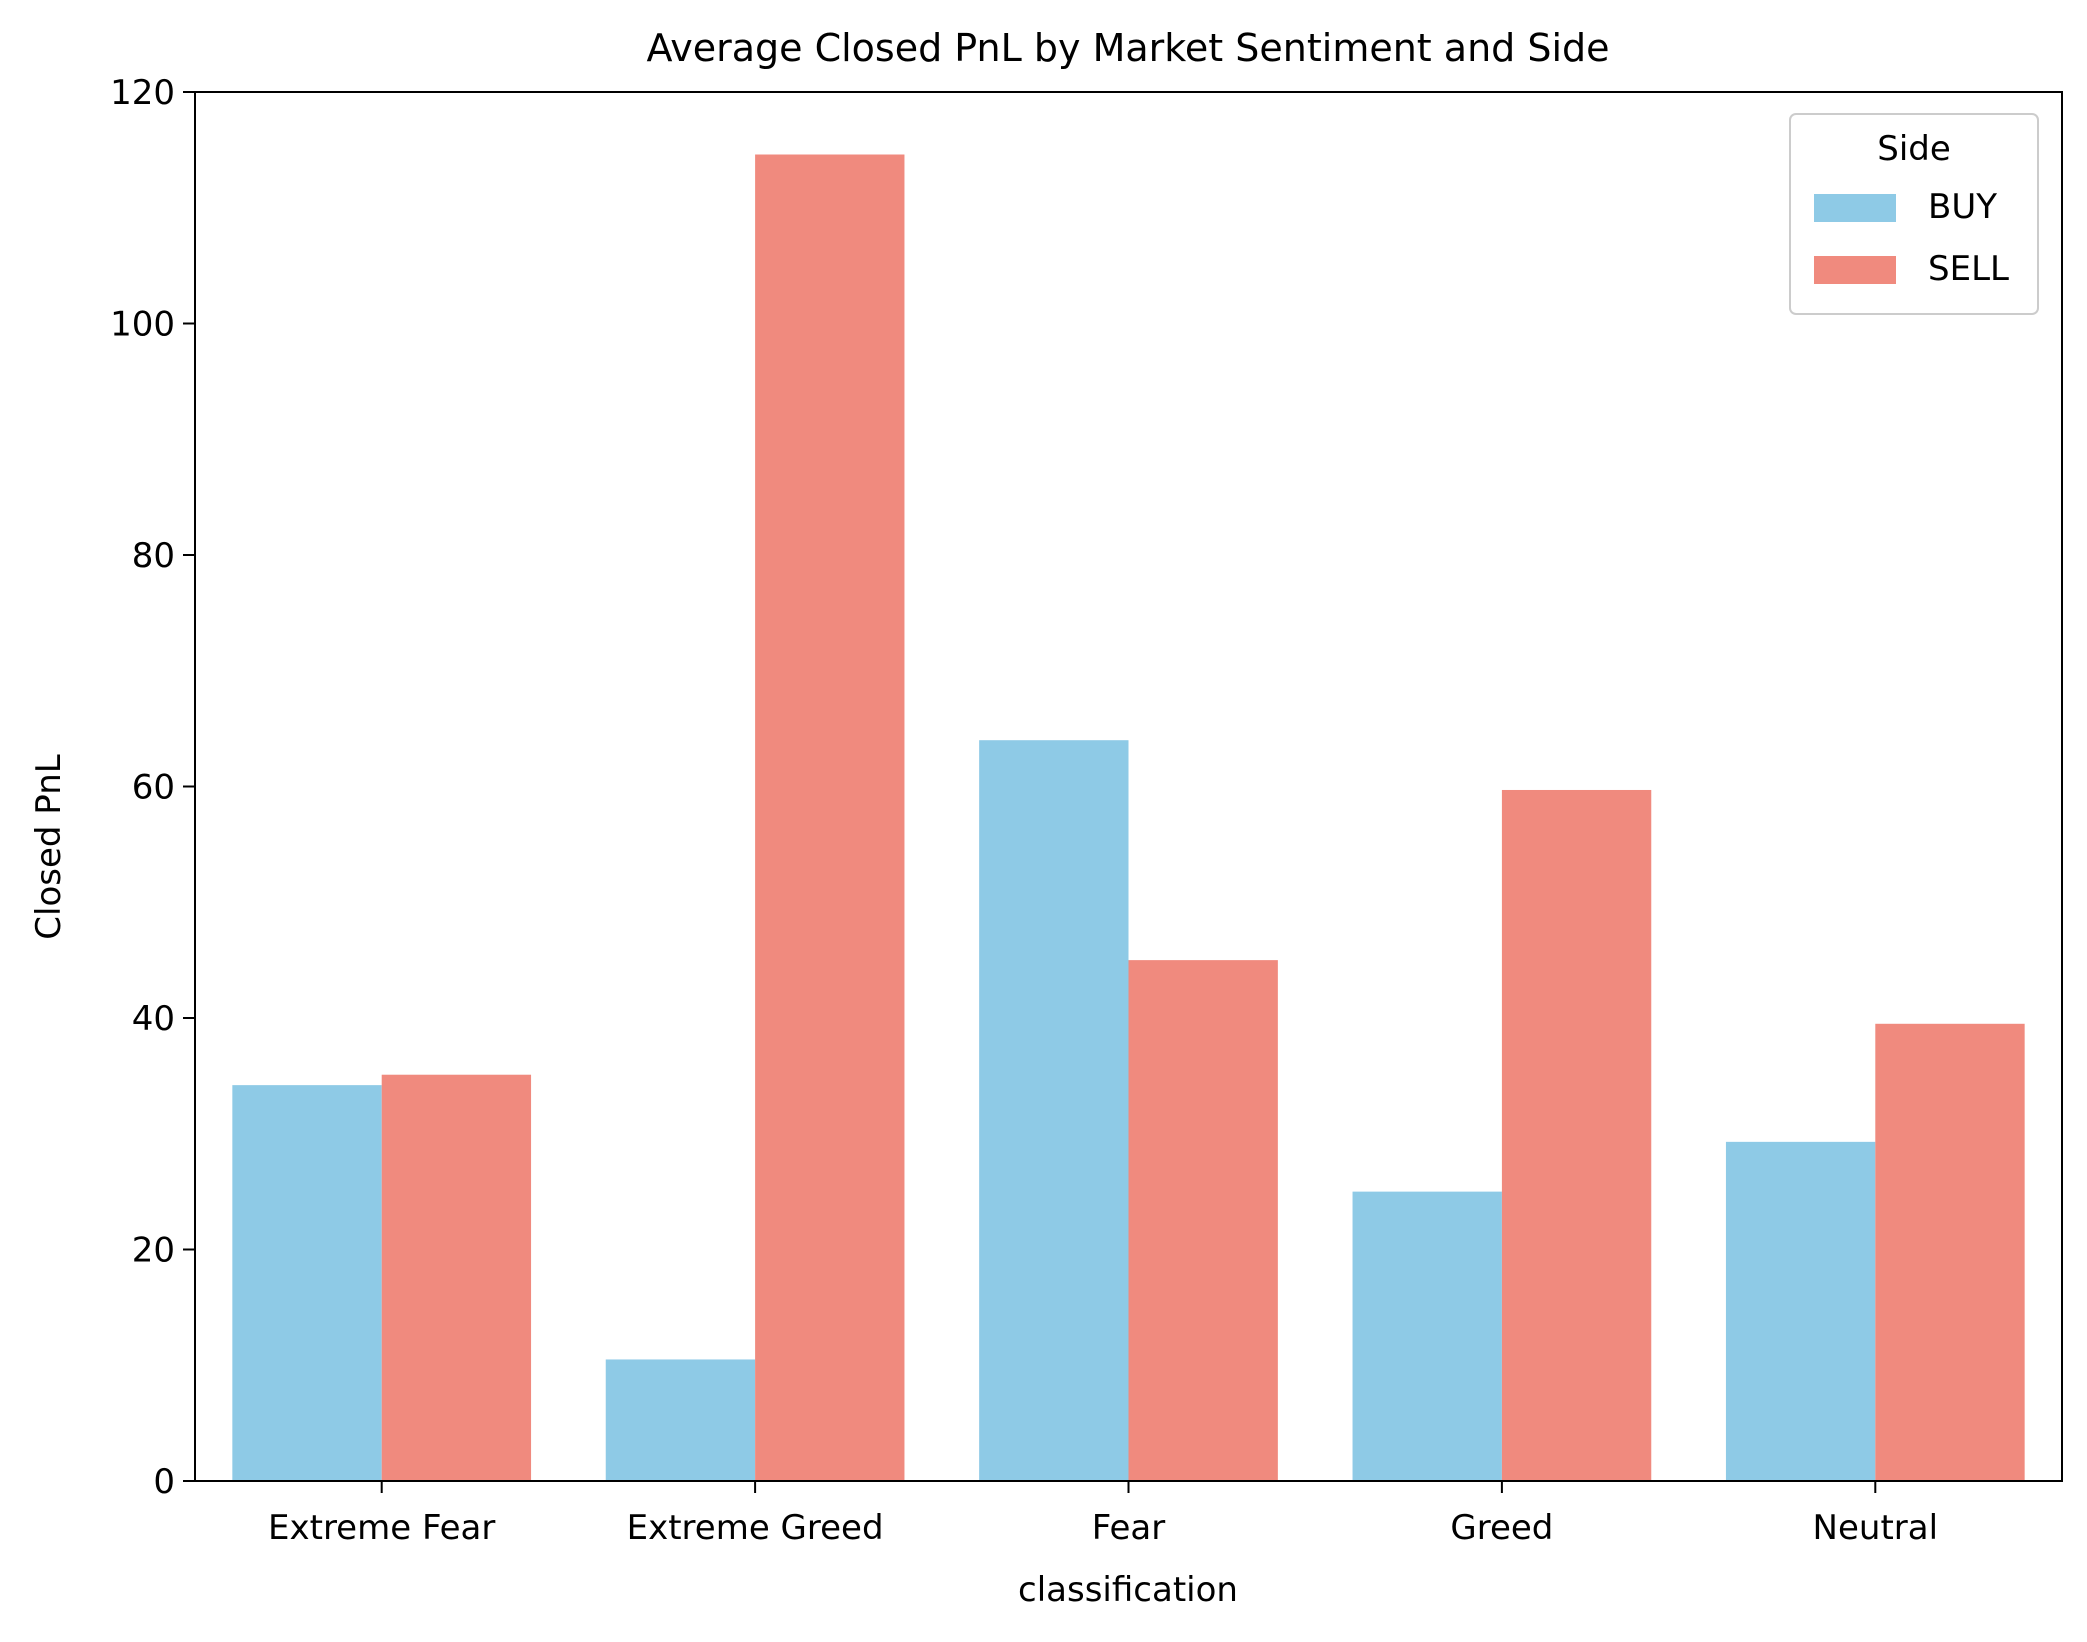 This screenshot has width=2087, height=1642. What do you see at coordinates (1501, 1528) in the screenshot?
I see `x-tick-label: Greed` at bounding box center [1501, 1528].